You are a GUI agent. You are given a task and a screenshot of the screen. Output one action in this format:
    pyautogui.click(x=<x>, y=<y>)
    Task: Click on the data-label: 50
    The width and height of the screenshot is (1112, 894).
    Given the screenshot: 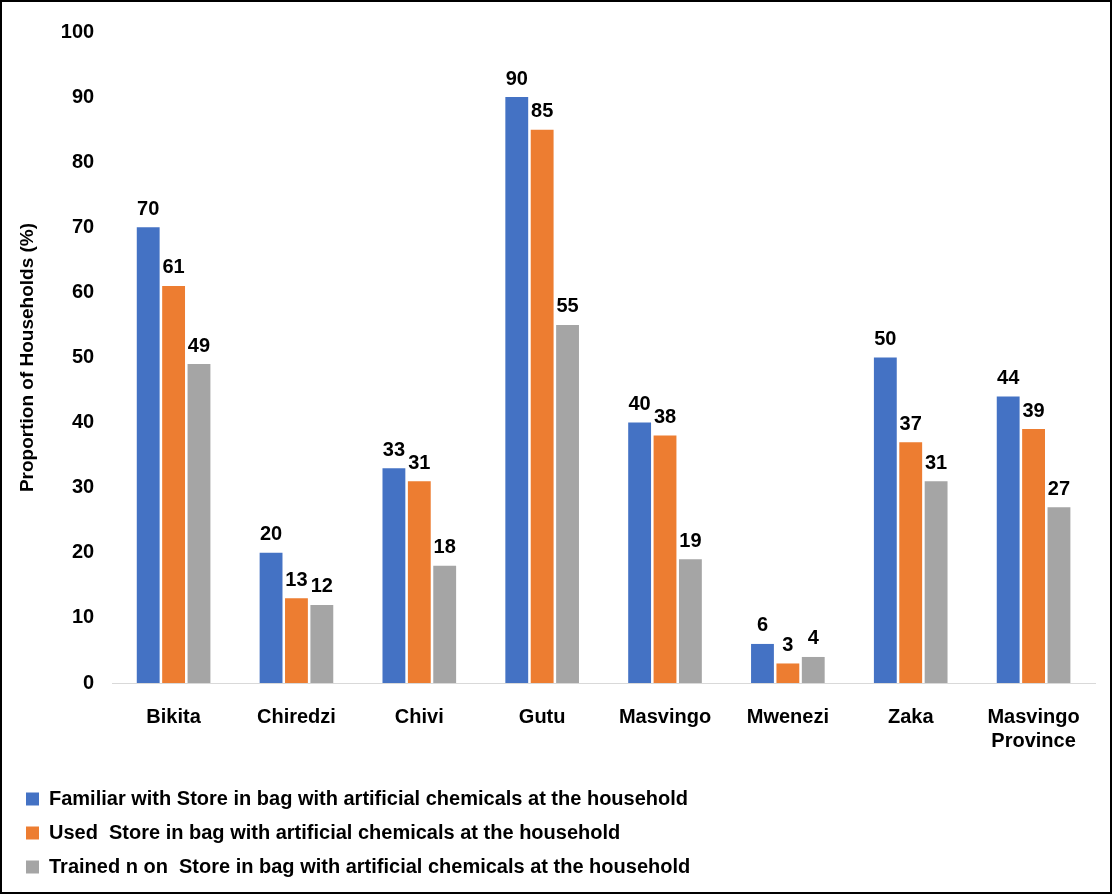 What is the action you would take?
    pyautogui.click(x=885, y=338)
    